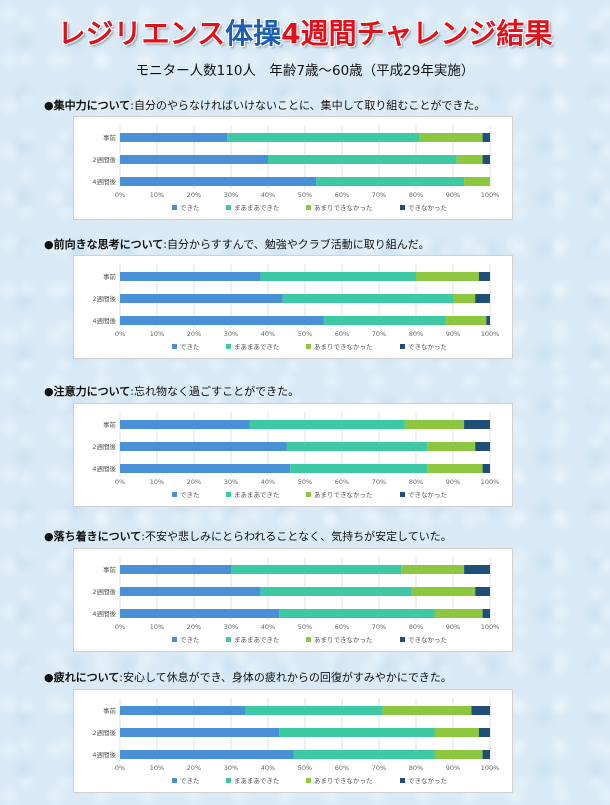 Image resolution: width=610 pixels, height=805 pixels. Describe the element at coordinates (416, 482) in the screenshot. I see `x-tick-label: 80%` at that location.